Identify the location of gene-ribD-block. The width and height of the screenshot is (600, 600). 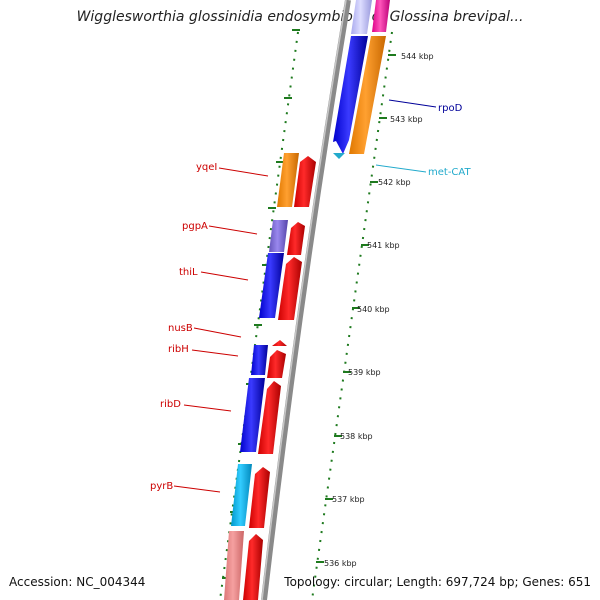
(252, 415).